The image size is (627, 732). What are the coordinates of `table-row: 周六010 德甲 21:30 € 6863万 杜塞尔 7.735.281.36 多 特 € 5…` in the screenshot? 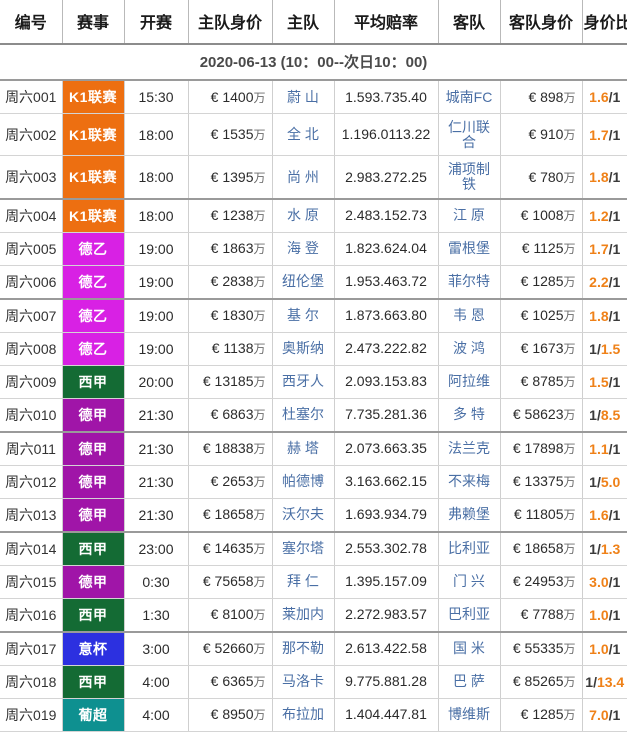 It's located at (313, 415).